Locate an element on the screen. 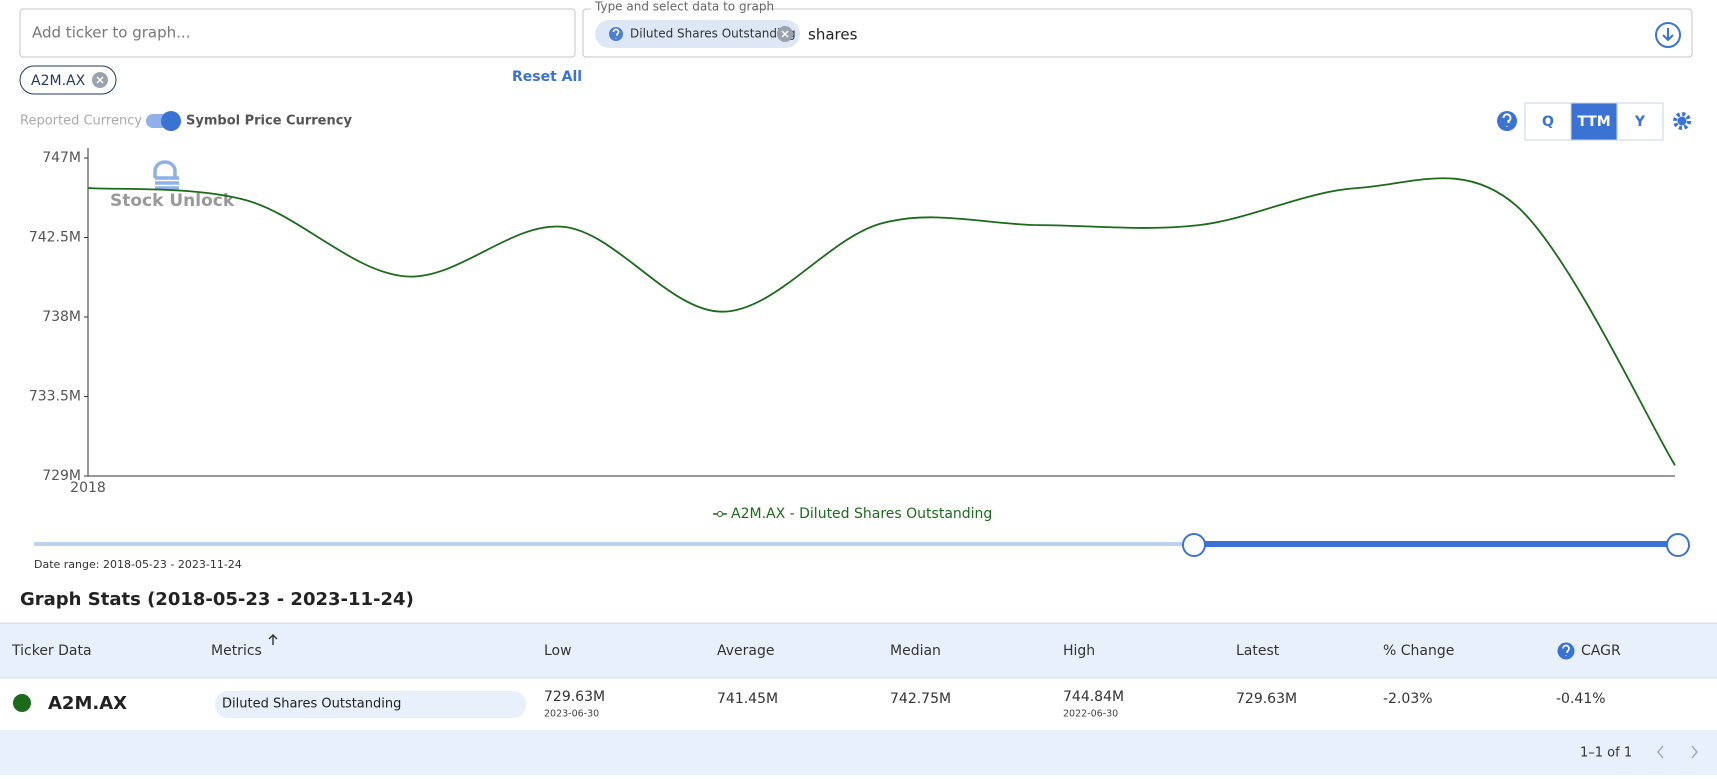 The height and width of the screenshot is (779, 1717). period-label: TTM is located at coordinates (1593, 122).